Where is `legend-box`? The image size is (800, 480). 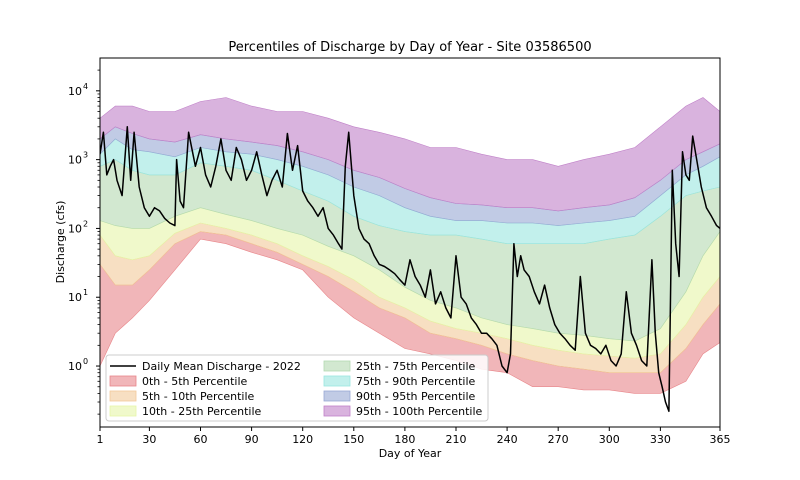 legend-box is located at coordinates (297, 388).